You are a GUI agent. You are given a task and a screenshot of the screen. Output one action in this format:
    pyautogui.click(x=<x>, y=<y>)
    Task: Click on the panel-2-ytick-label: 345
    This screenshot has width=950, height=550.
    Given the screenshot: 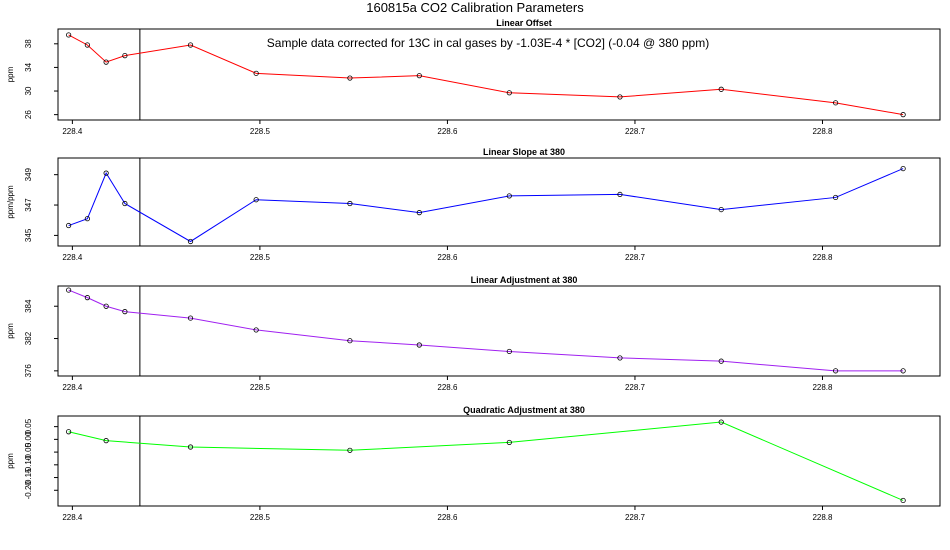 What is the action you would take?
    pyautogui.click(x=28, y=235)
    